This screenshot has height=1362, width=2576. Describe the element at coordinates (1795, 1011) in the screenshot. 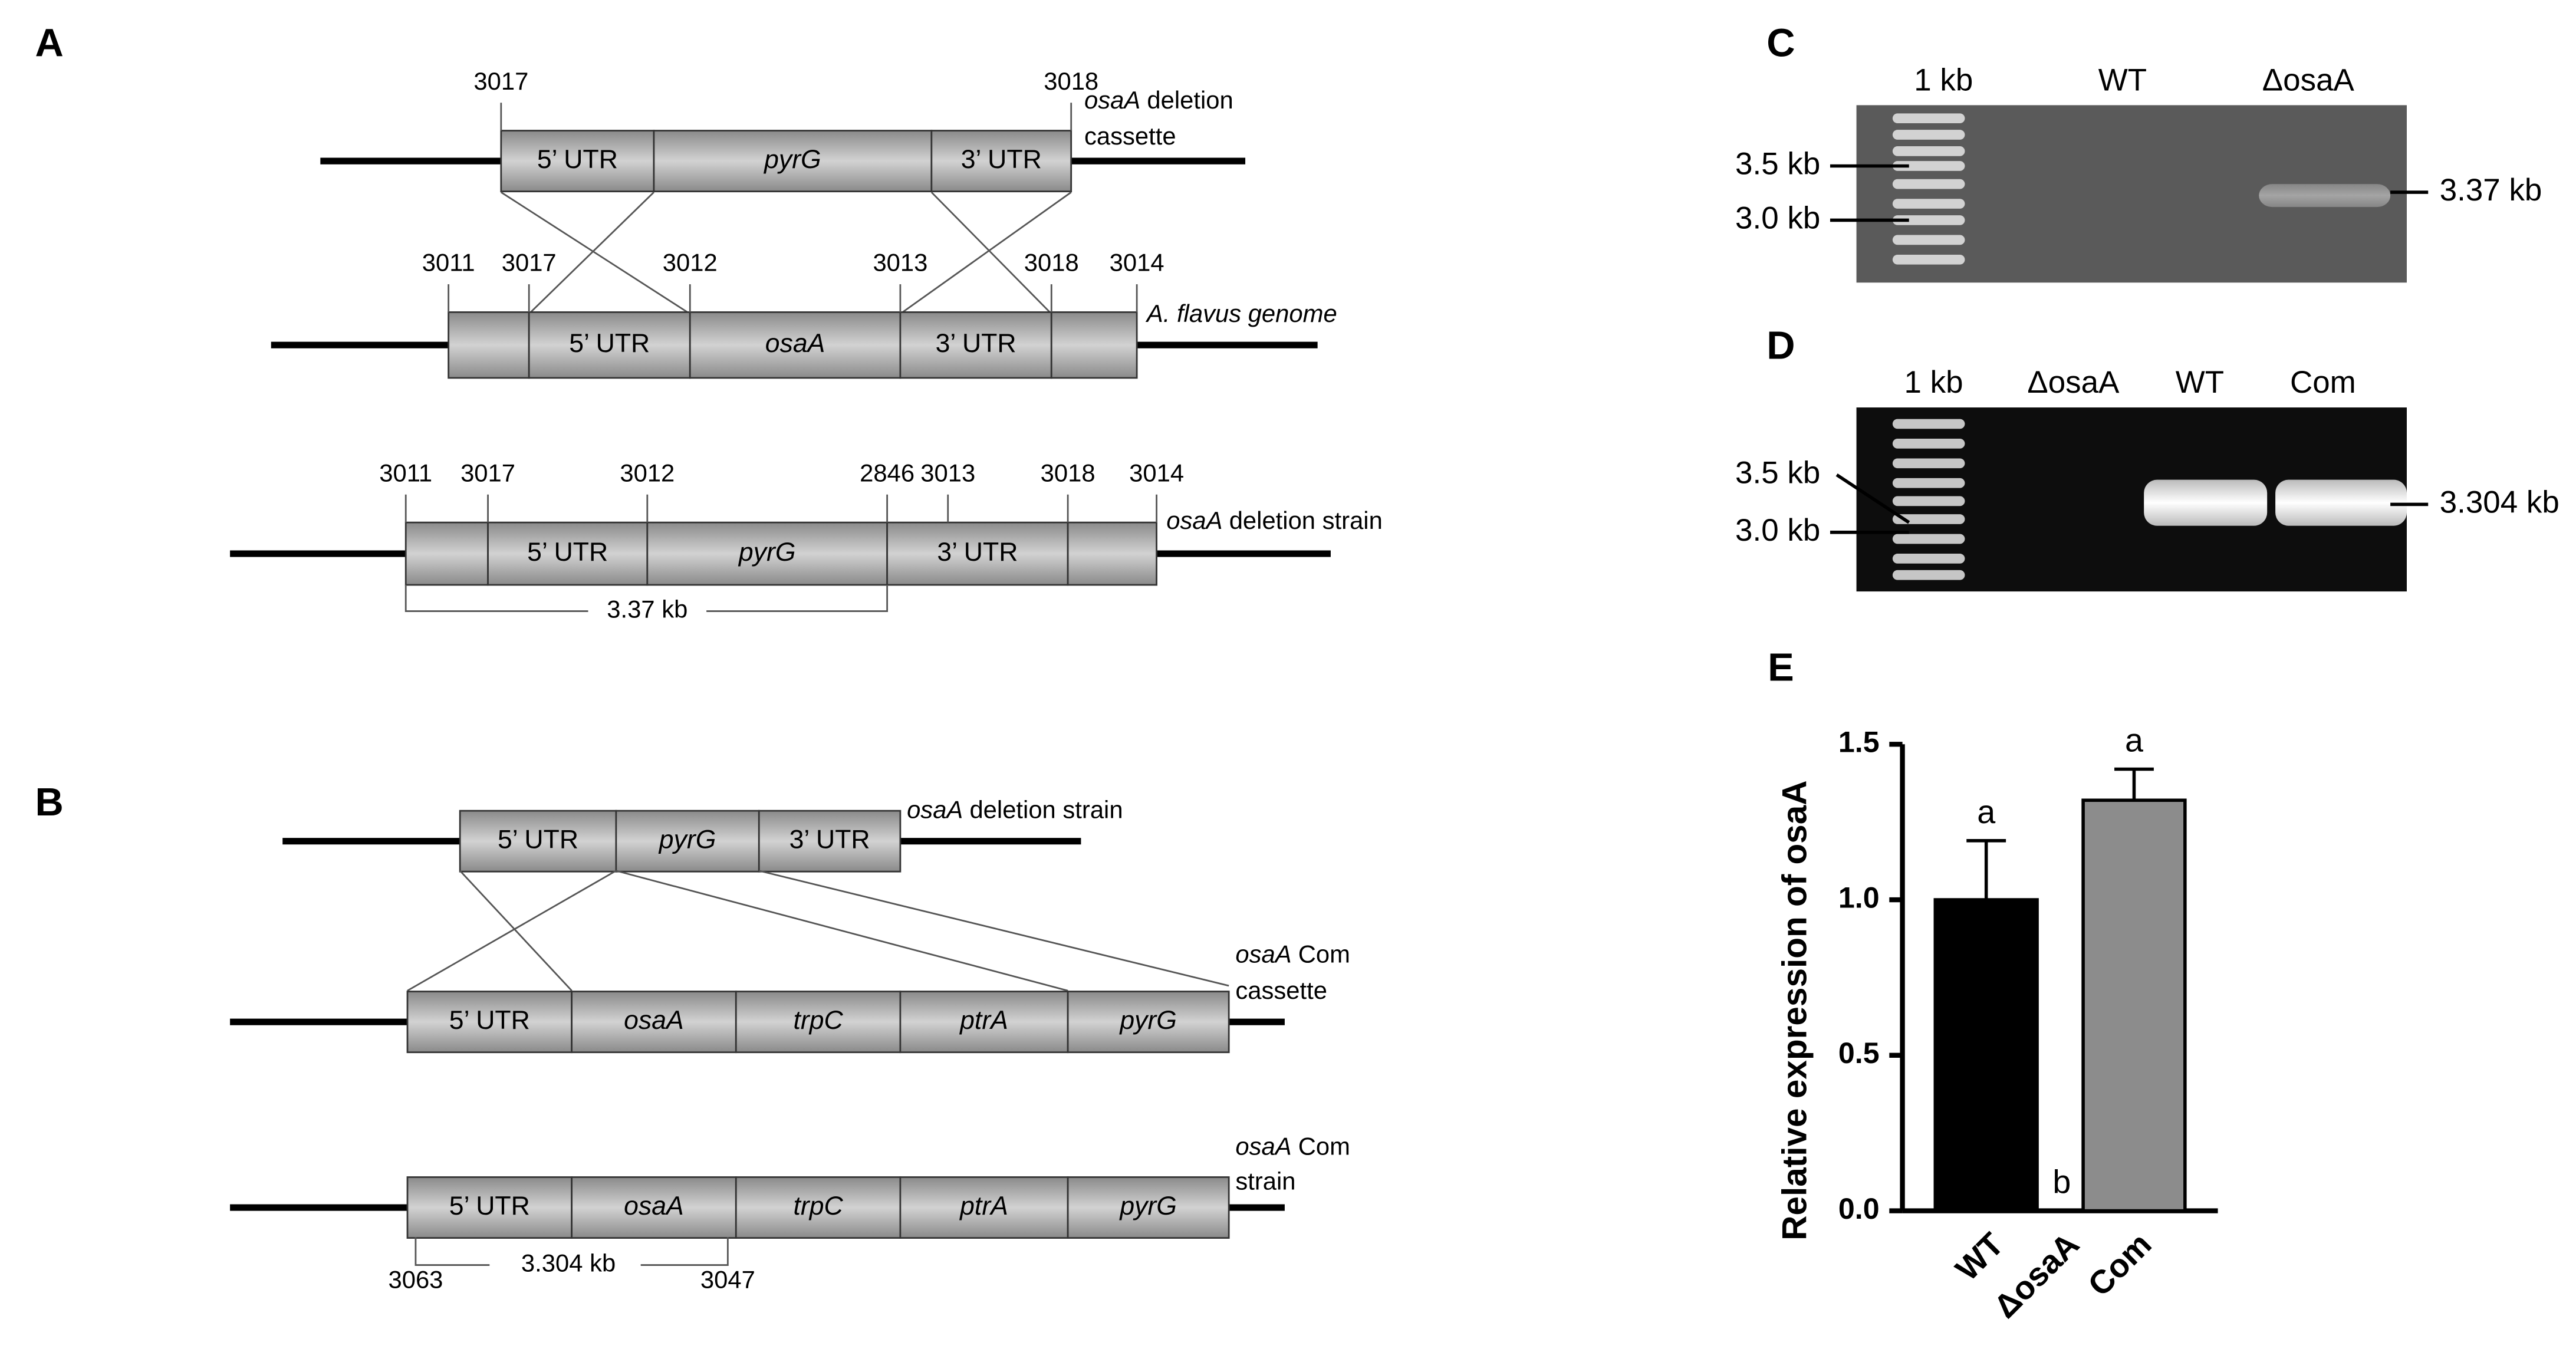

I see `y-axis-title: Relative expression of osaA` at that location.